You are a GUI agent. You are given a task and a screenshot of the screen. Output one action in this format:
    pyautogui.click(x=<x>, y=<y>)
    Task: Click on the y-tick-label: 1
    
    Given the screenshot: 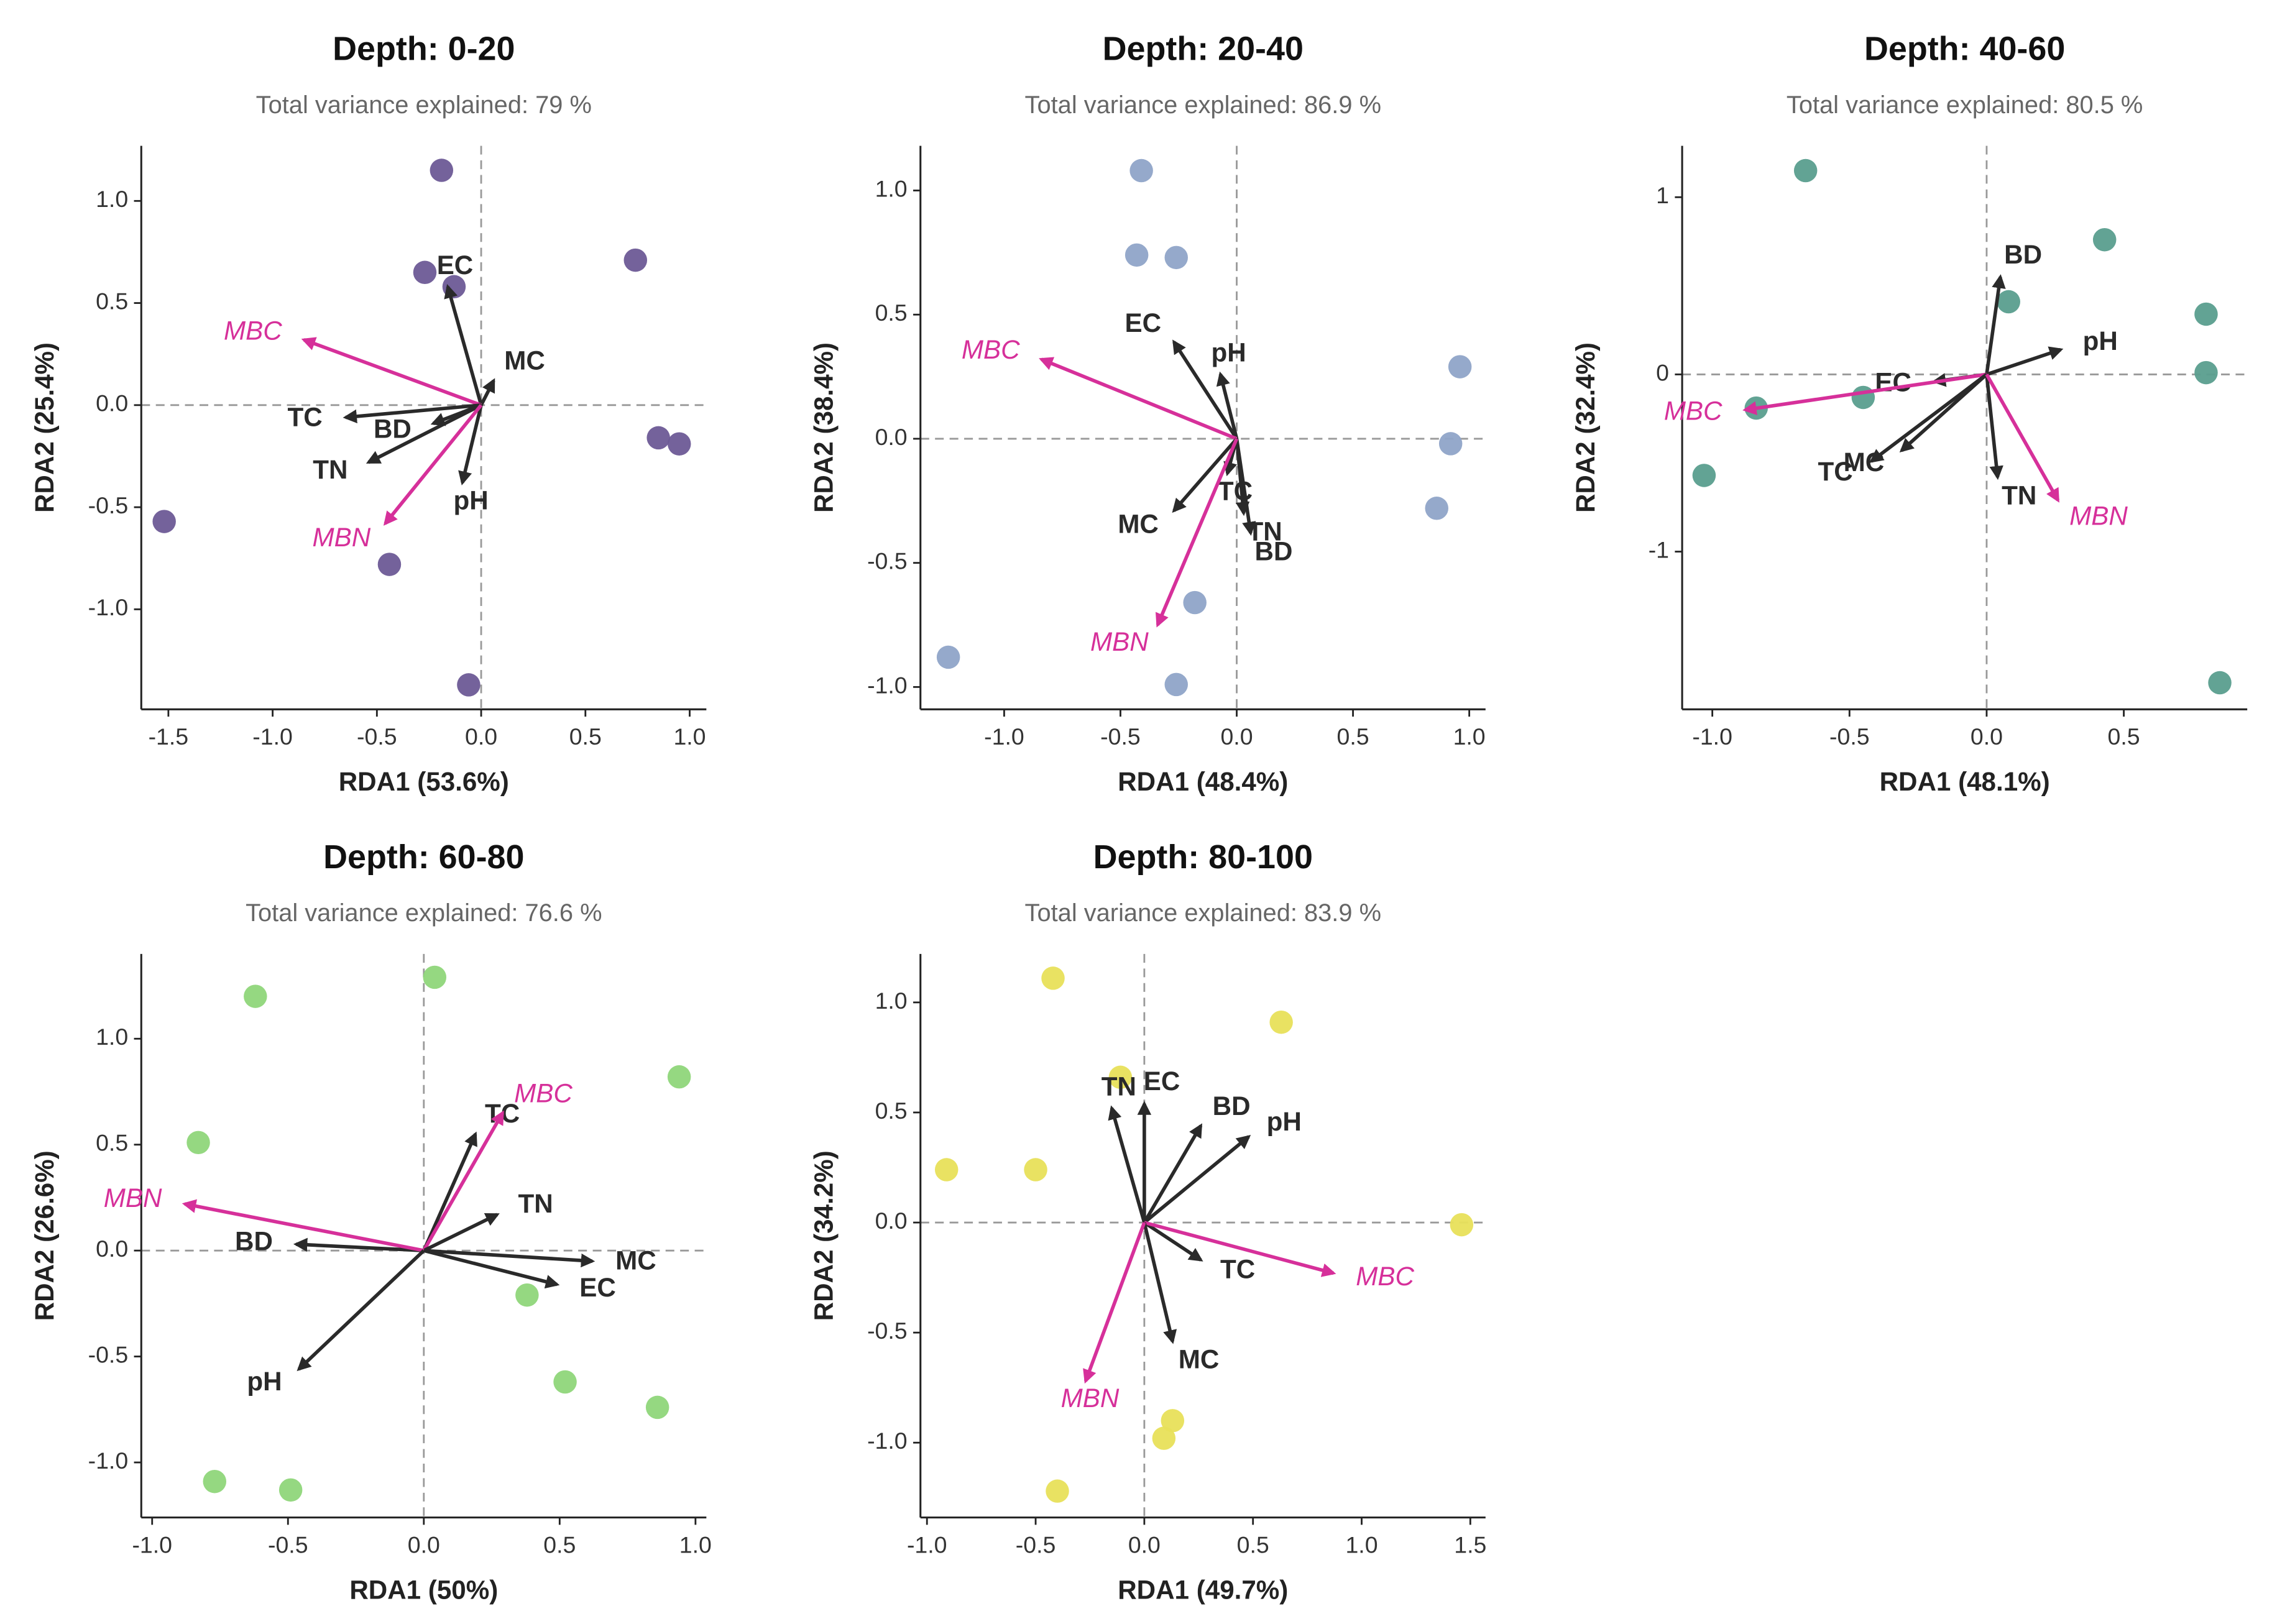 What is the action you would take?
    pyautogui.click(x=1662, y=195)
    